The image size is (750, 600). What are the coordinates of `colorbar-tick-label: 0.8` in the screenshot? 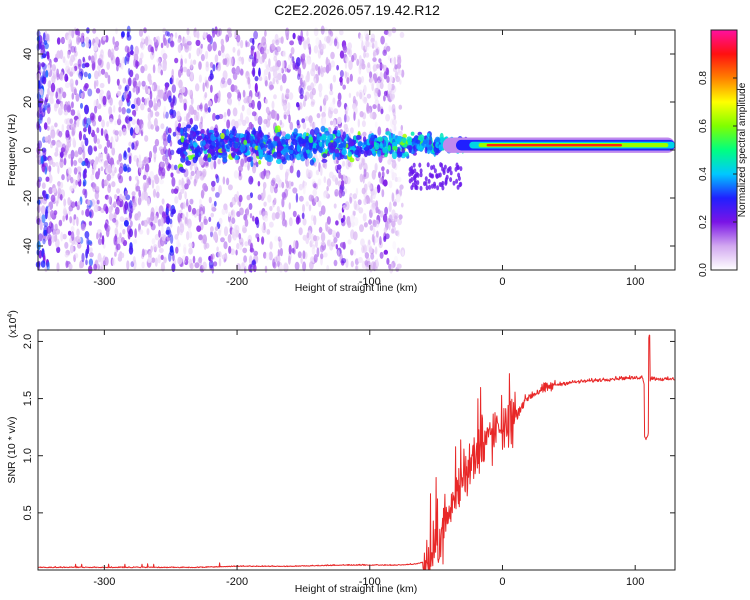 It's located at (703, 78).